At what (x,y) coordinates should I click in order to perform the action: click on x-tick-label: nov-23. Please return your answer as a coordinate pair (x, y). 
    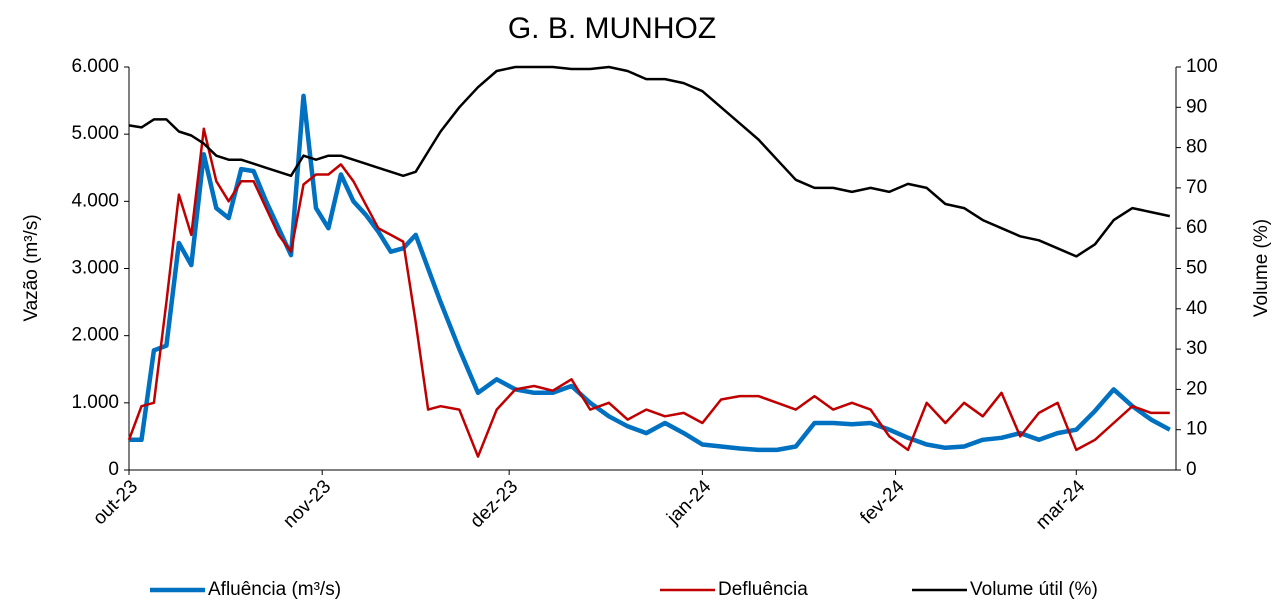
    Looking at the image, I should click on (307, 504).